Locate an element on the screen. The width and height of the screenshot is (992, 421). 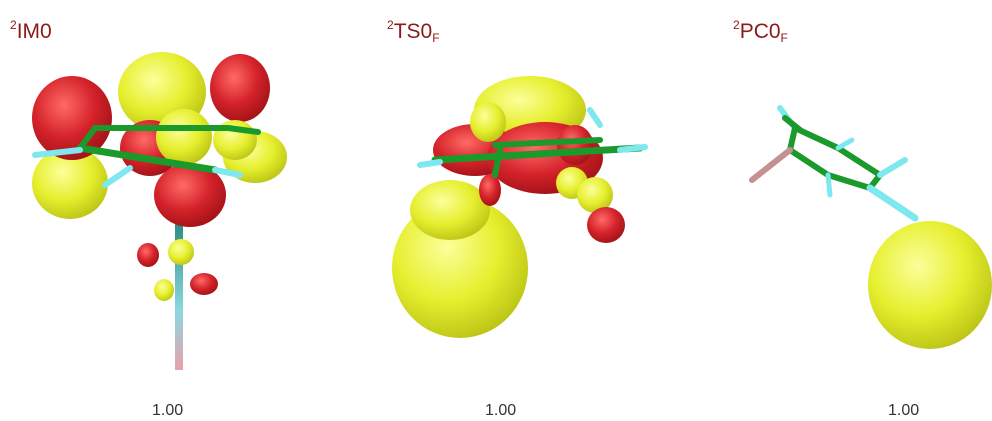
ts0f-yellow-lobe-neck is located at coordinates (450, 210).